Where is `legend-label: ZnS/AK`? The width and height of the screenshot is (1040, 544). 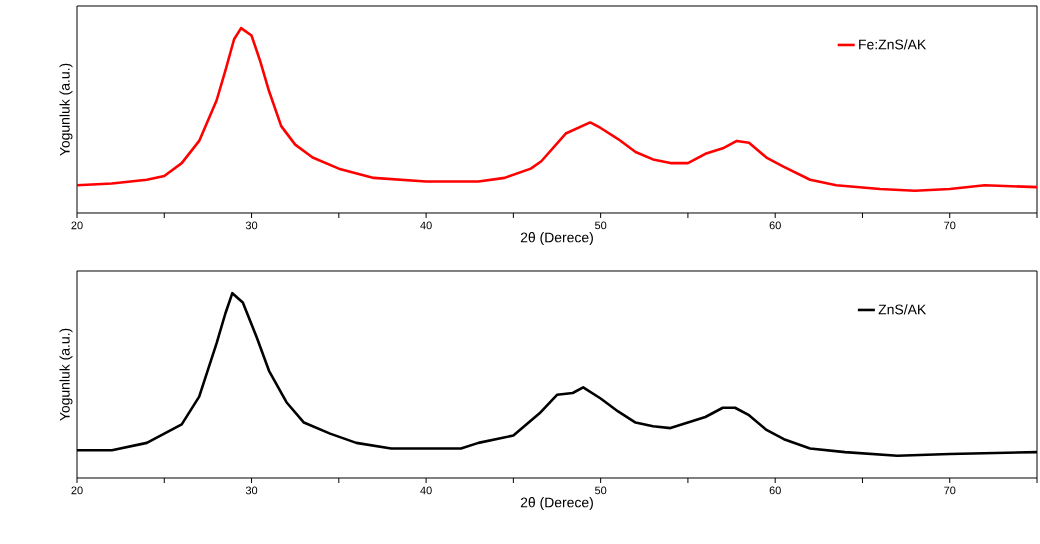
legend-label: ZnS/AK is located at coordinates (902, 309).